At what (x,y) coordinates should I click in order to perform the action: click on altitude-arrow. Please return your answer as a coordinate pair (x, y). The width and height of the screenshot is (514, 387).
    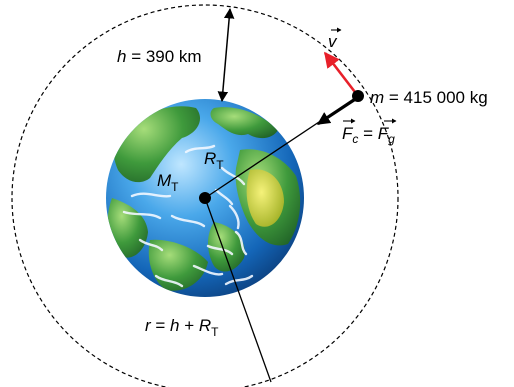
    Looking at the image, I should click on (226, 55).